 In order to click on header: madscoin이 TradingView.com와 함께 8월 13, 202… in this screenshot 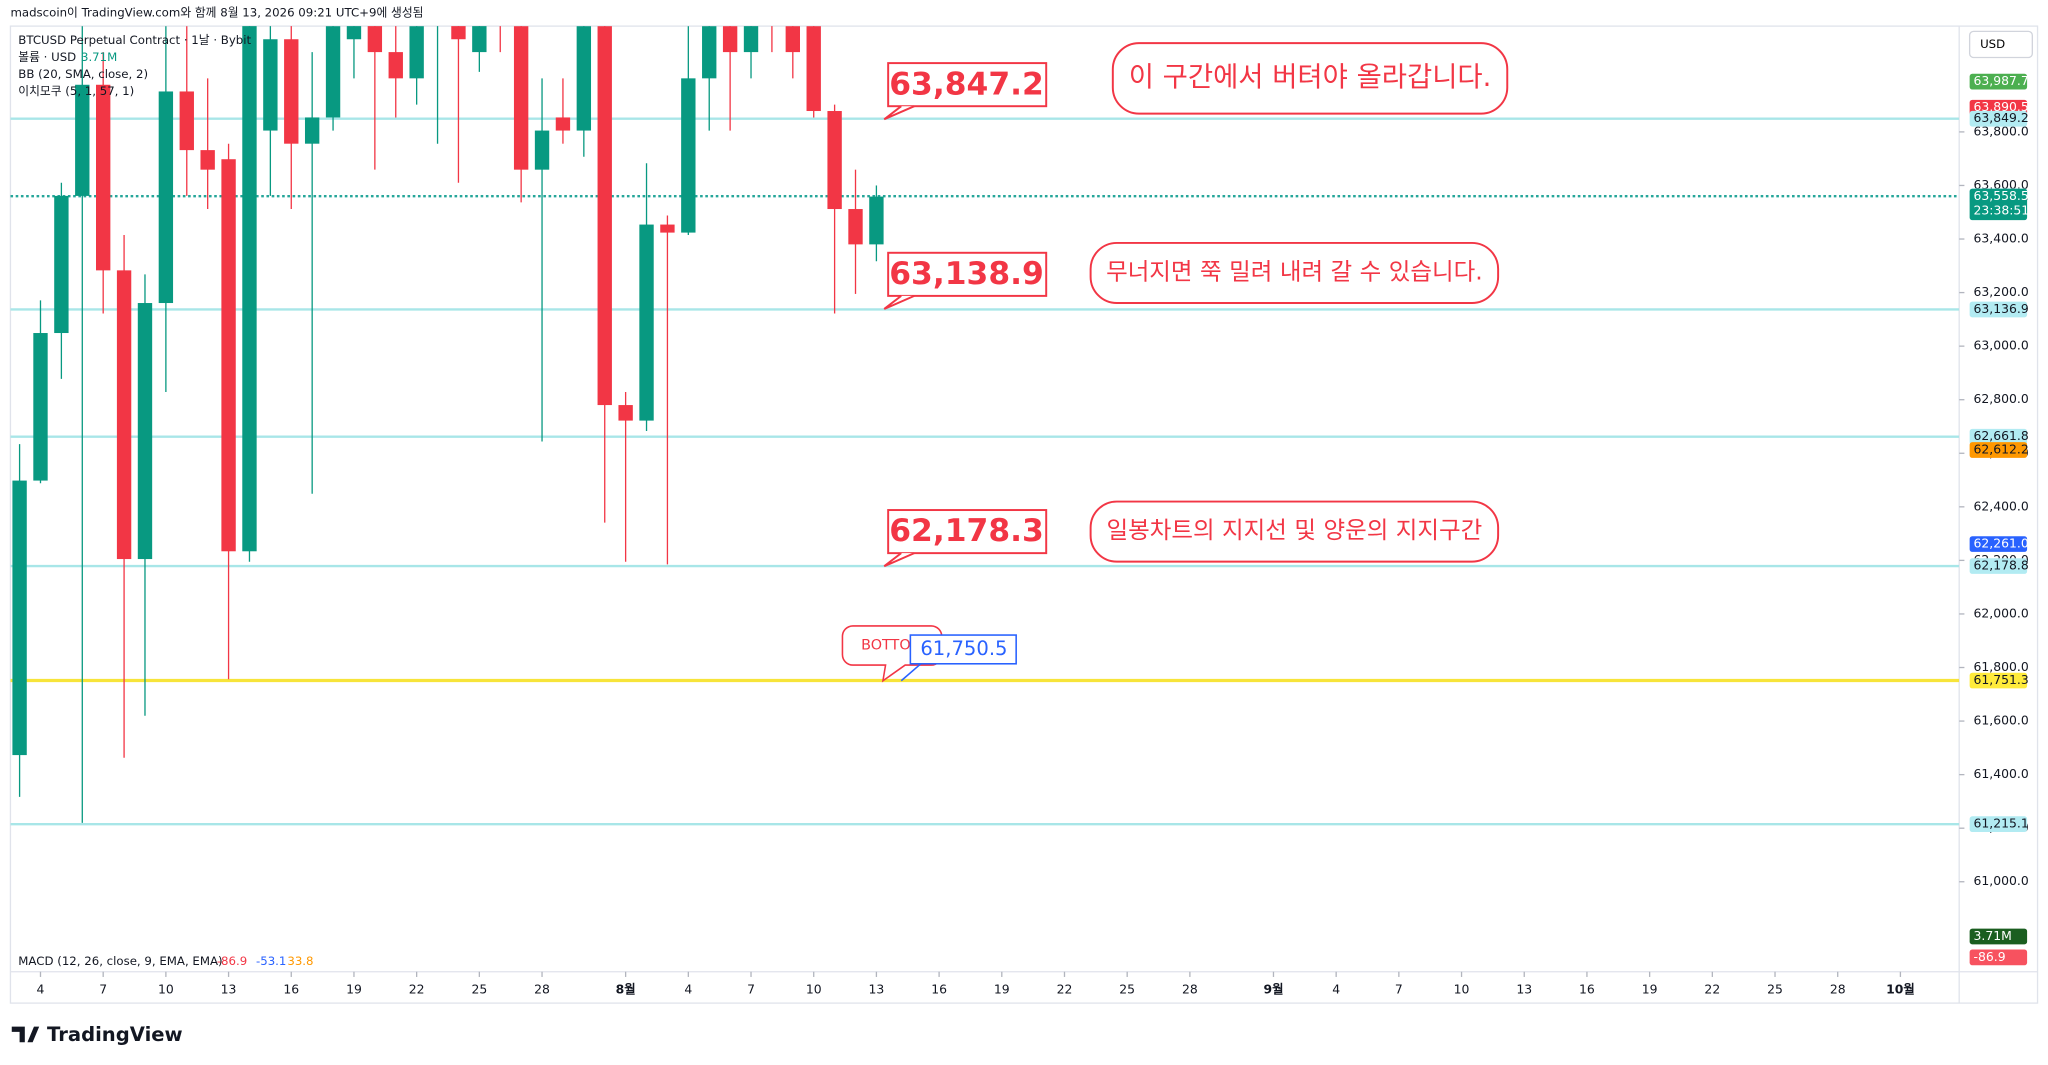, I will do `click(216, 13)`.